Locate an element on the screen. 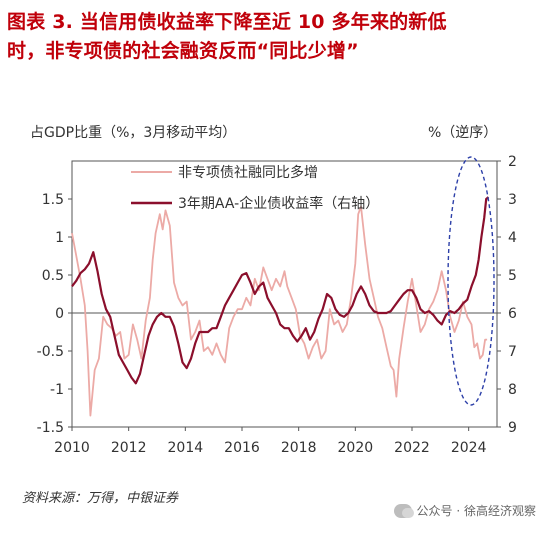 The height and width of the screenshot is (534, 550). x-tick-label: 2022 is located at coordinates (412, 448).